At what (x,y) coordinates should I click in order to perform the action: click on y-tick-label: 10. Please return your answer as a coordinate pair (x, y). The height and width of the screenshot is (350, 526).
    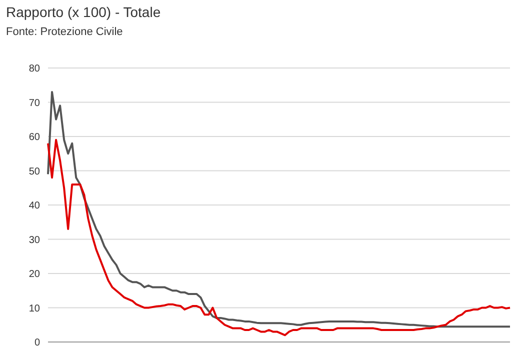
    Looking at the image, I should click on (34, 308).